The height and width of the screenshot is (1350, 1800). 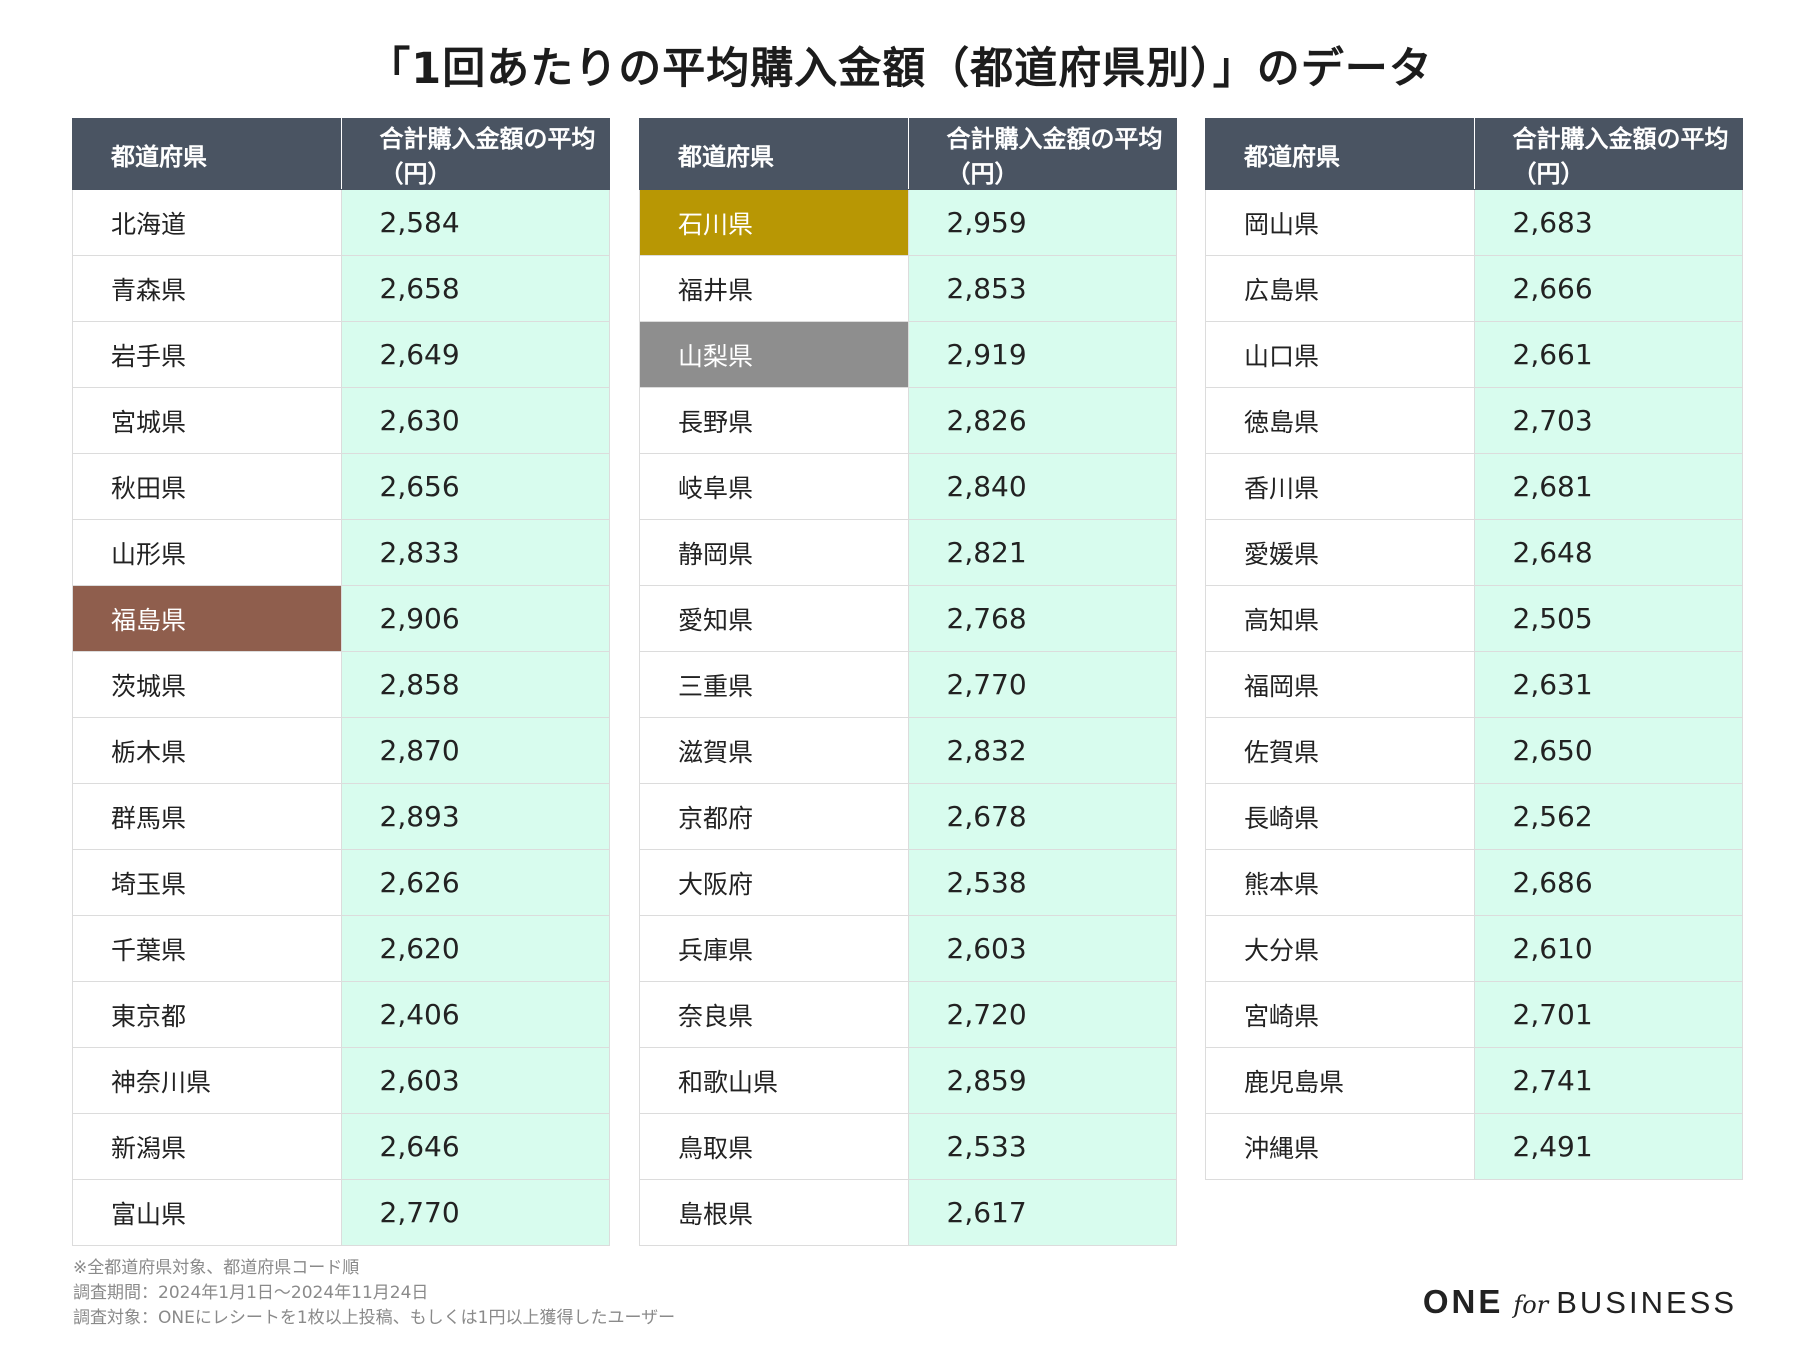 I want to click on table-row: 和歌山県 2,859, so click(x=908, y=1080).